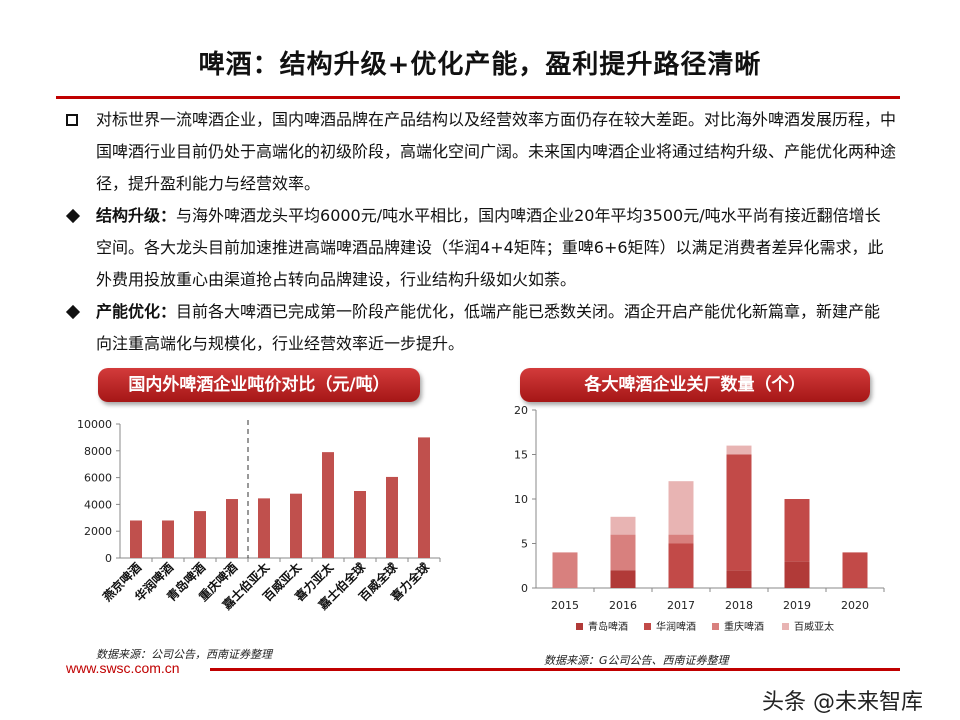 This screenshot has height=720, width=960. What do you see at coordinates (695, 385) in the screenshot?
I see `right-chart-header: 各大啤酒企业关厂数量（个）` at bounding box center [695, 385].